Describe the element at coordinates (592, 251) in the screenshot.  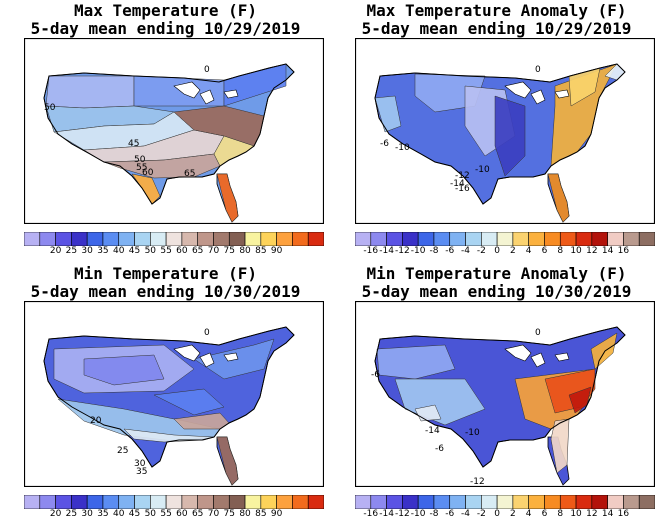
I see `legend-tick-label: 12` at that location.